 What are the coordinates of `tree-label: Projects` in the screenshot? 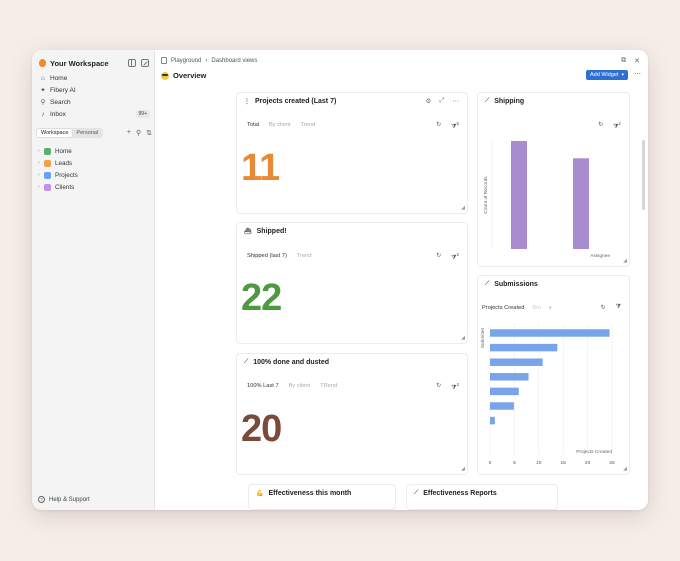 It's located at (66, 175).